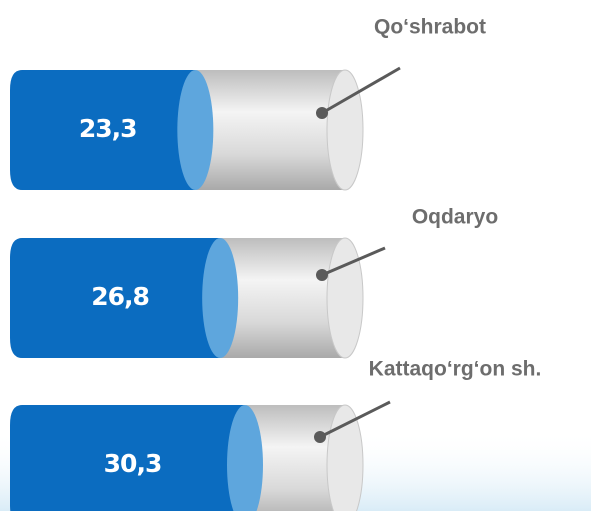  What do you see at coordinates (120, 296) in the screenshot?
I see `value-label: 26,8` at bounding box center [120, 296].